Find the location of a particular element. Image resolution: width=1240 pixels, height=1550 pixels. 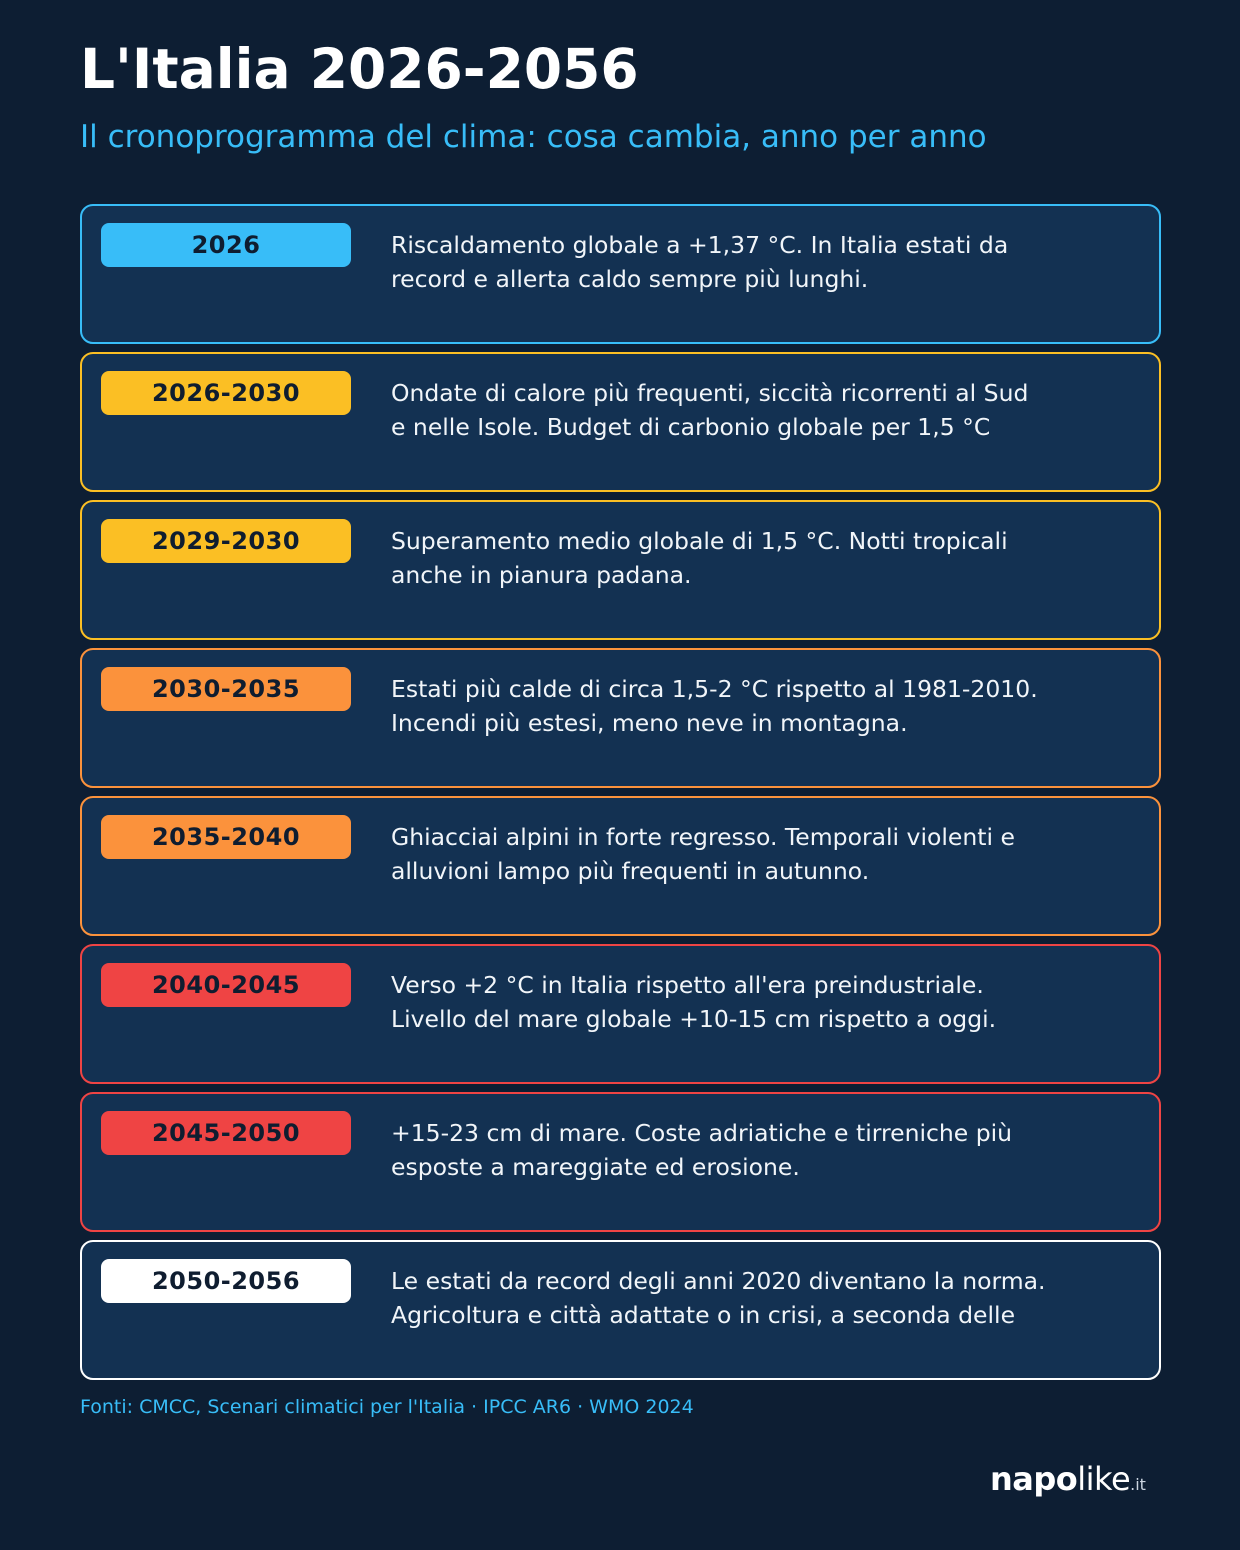

period-badge: 2050-2056 is located at coordinates (226, 1281).